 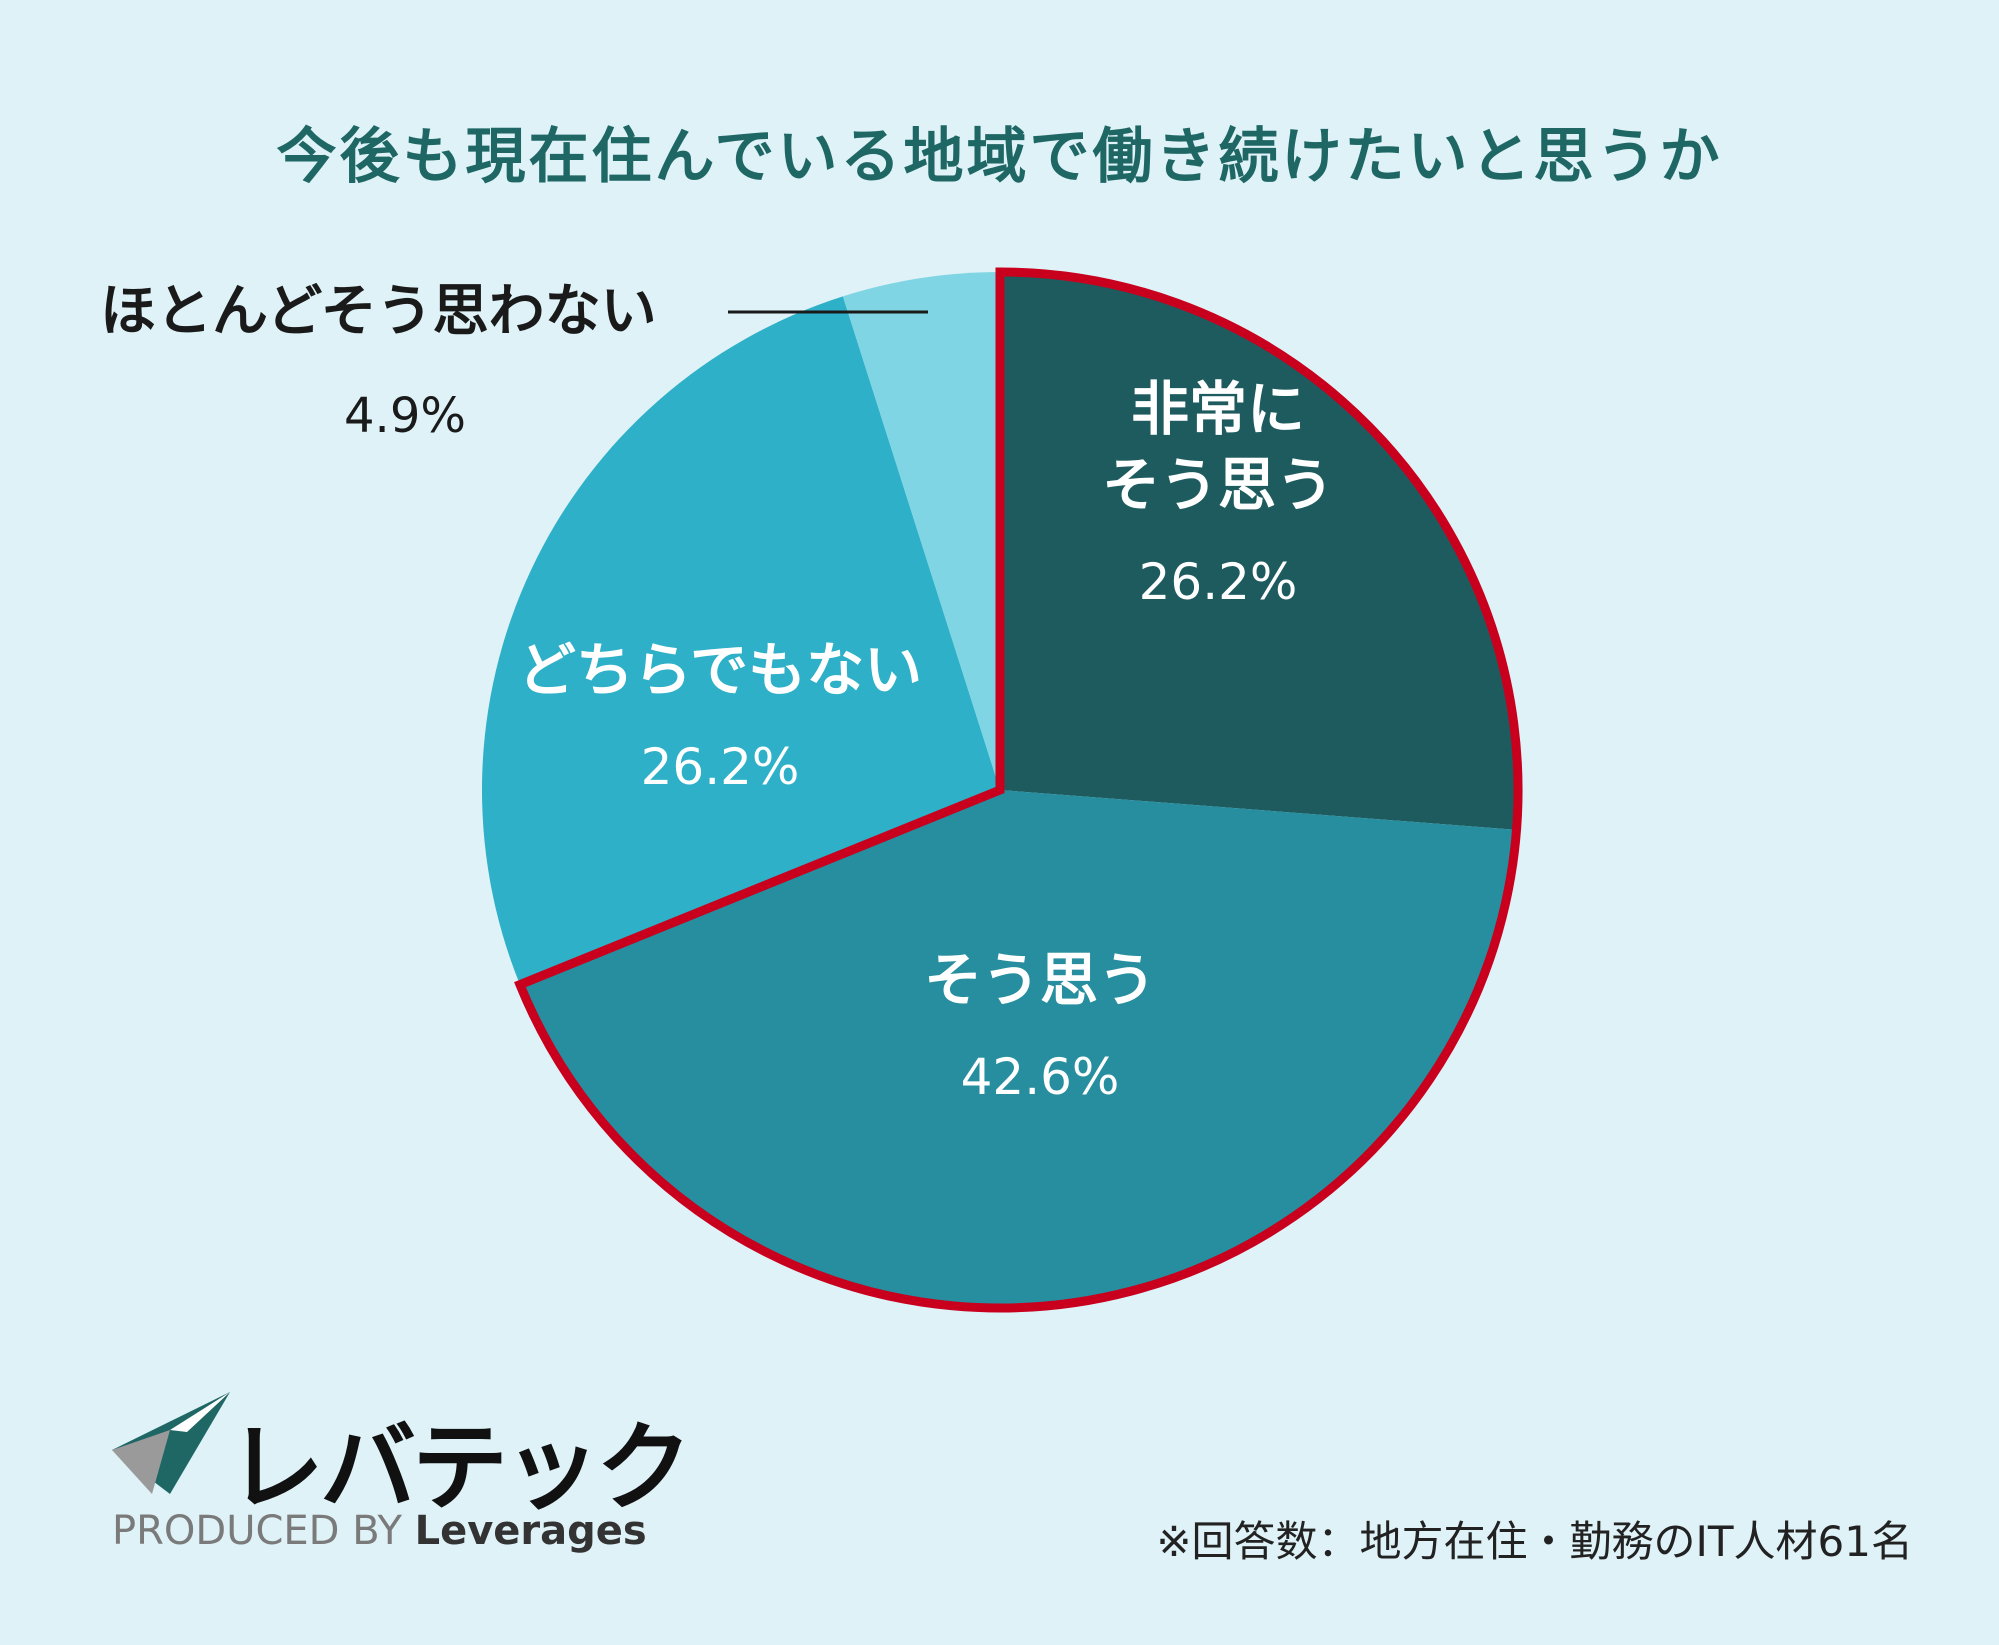 What do you see at coordinates (378, 311) in the screenshot?
I see `outside-label: ほとんどそう思わない` at bounding box center [378, 311].